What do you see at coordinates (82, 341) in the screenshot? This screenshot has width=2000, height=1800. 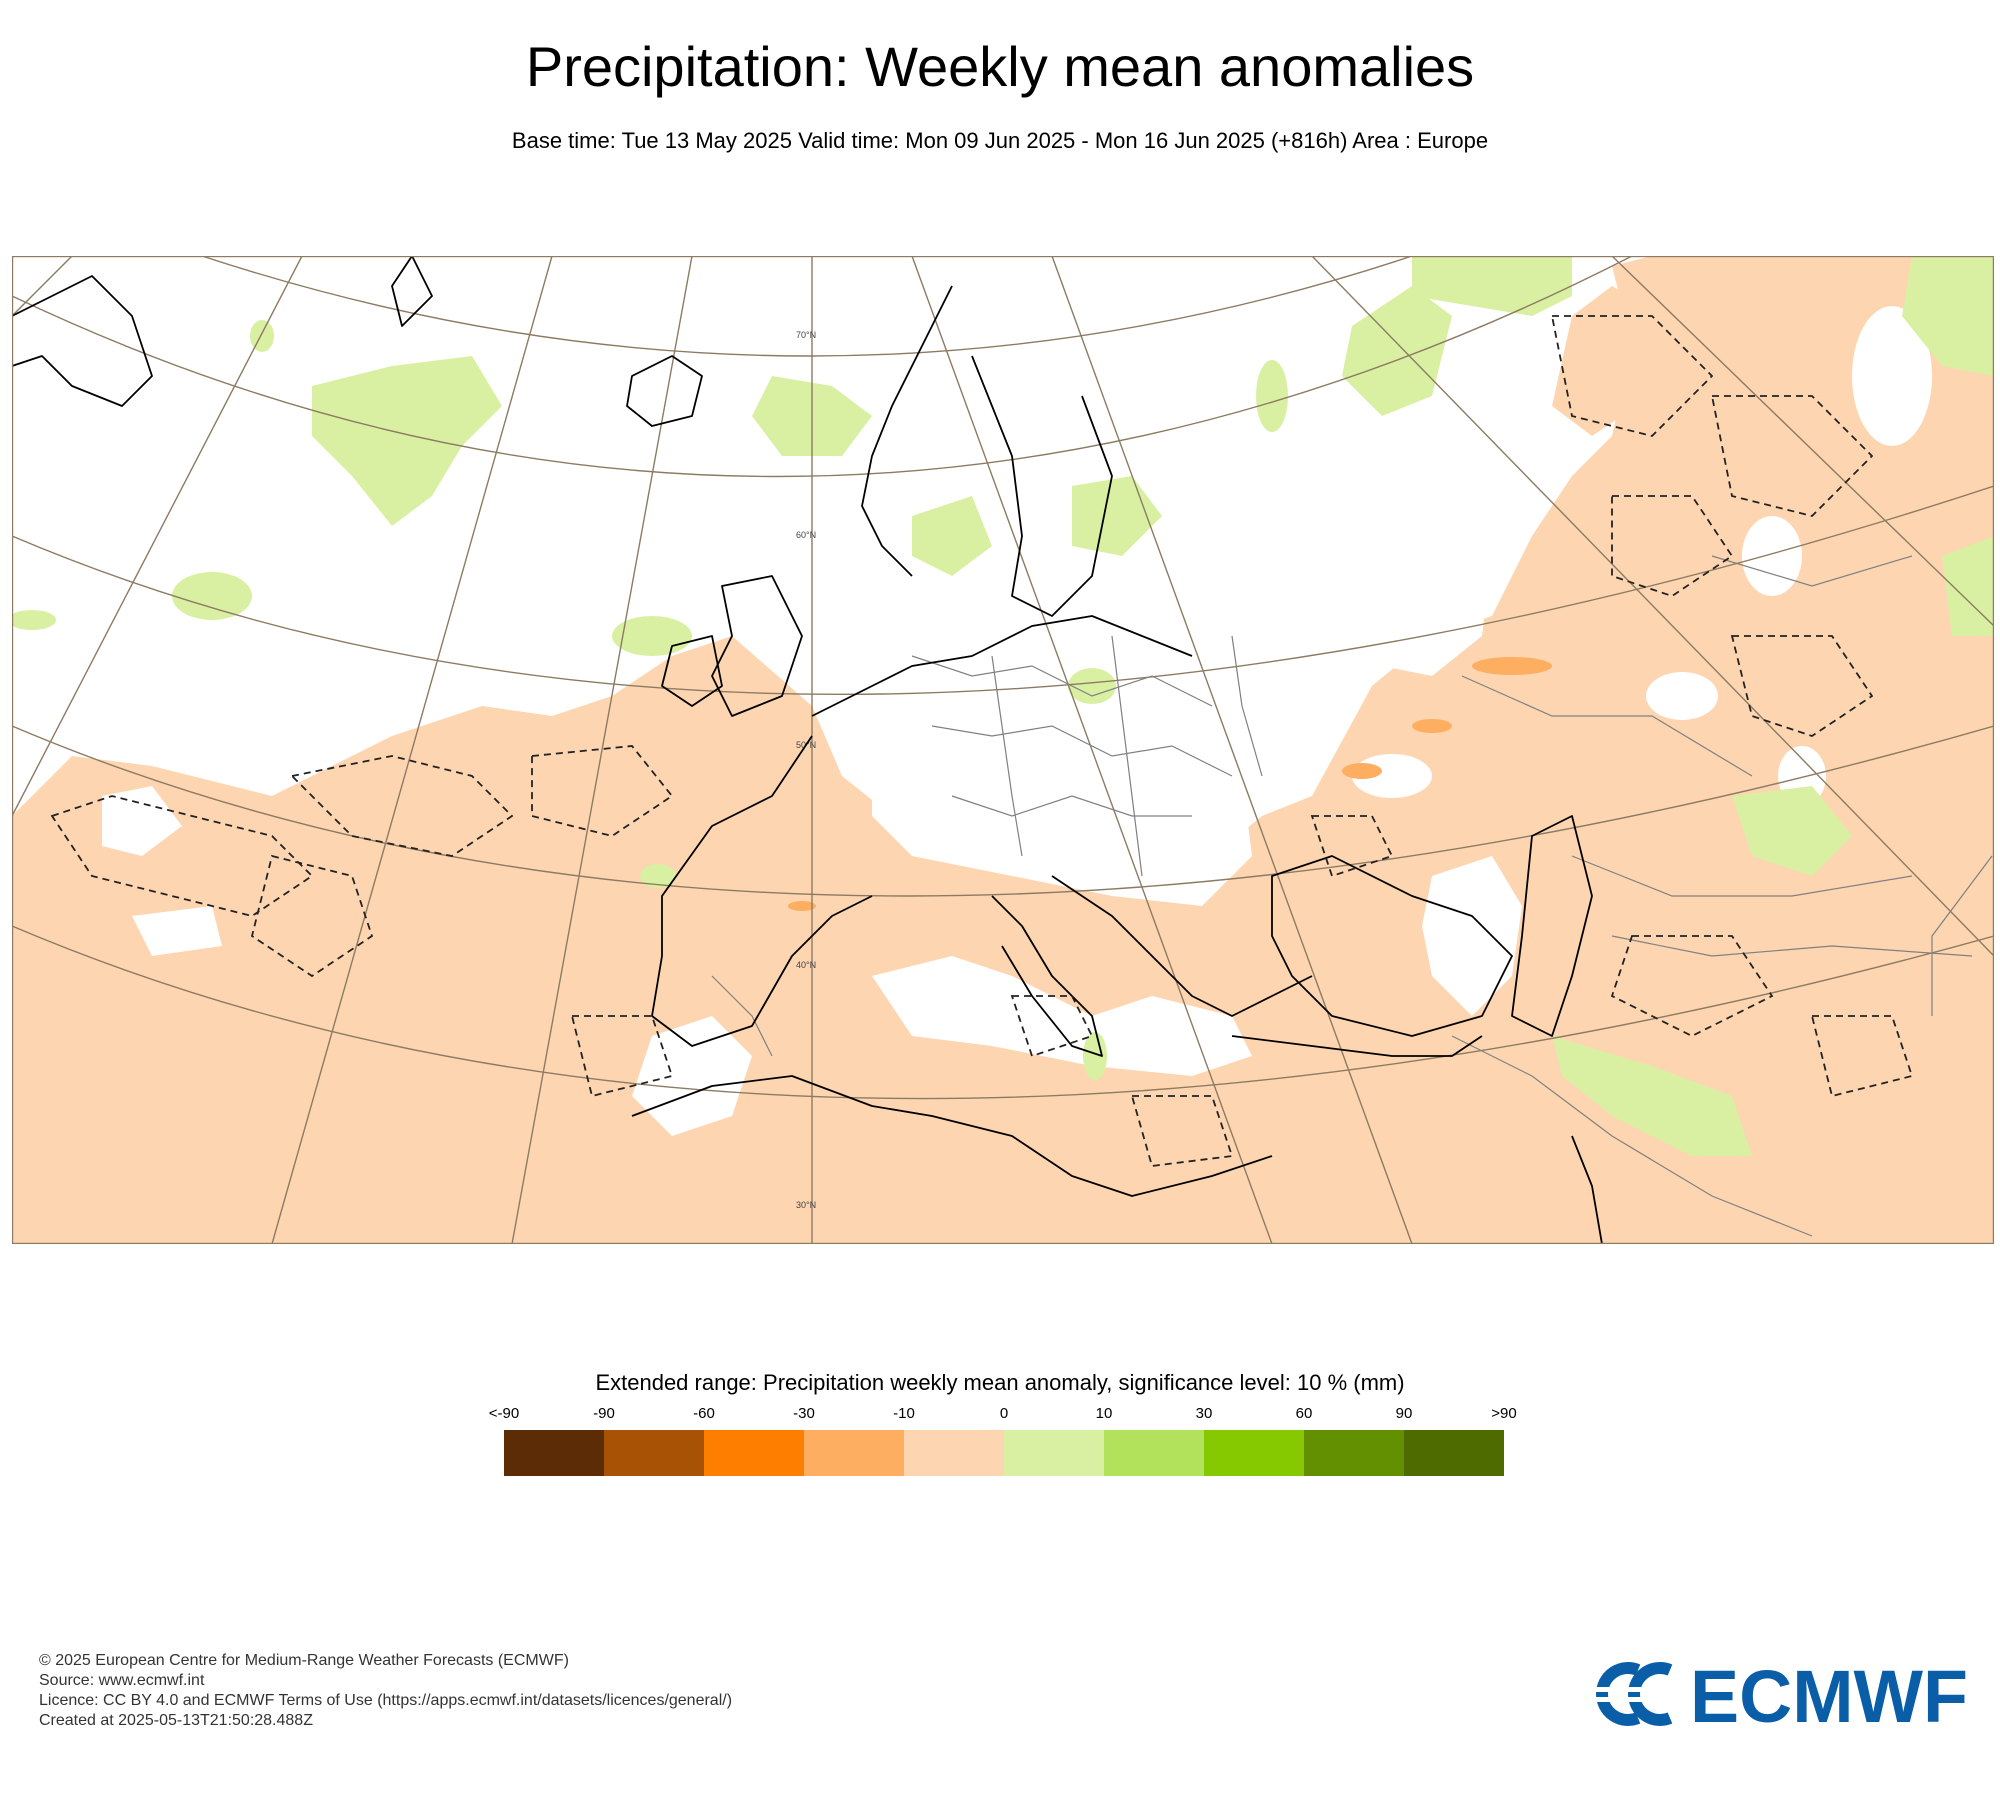 I see `greenland-coast` at bounding box center [82, 341].